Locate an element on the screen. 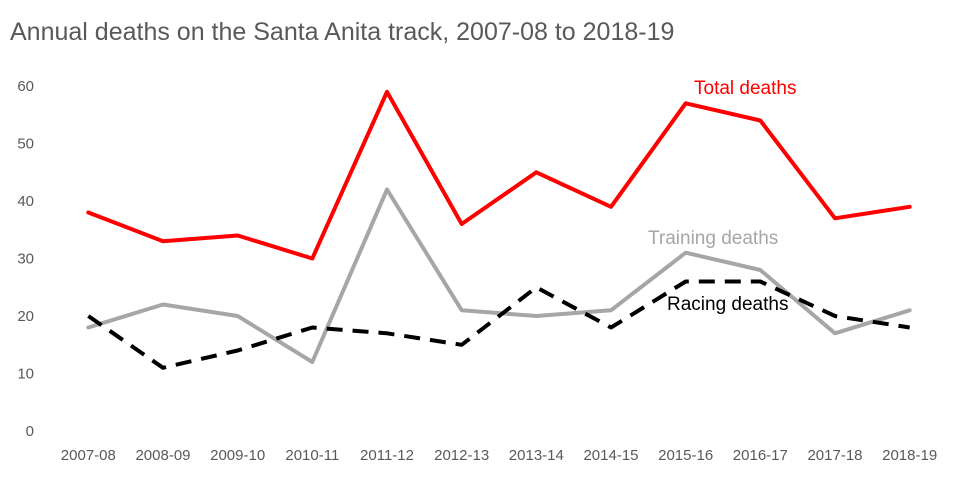 The width and height of the screenshot is (975, 480). x-tick-label: 2012-13 is located at coordinates (461, 455).